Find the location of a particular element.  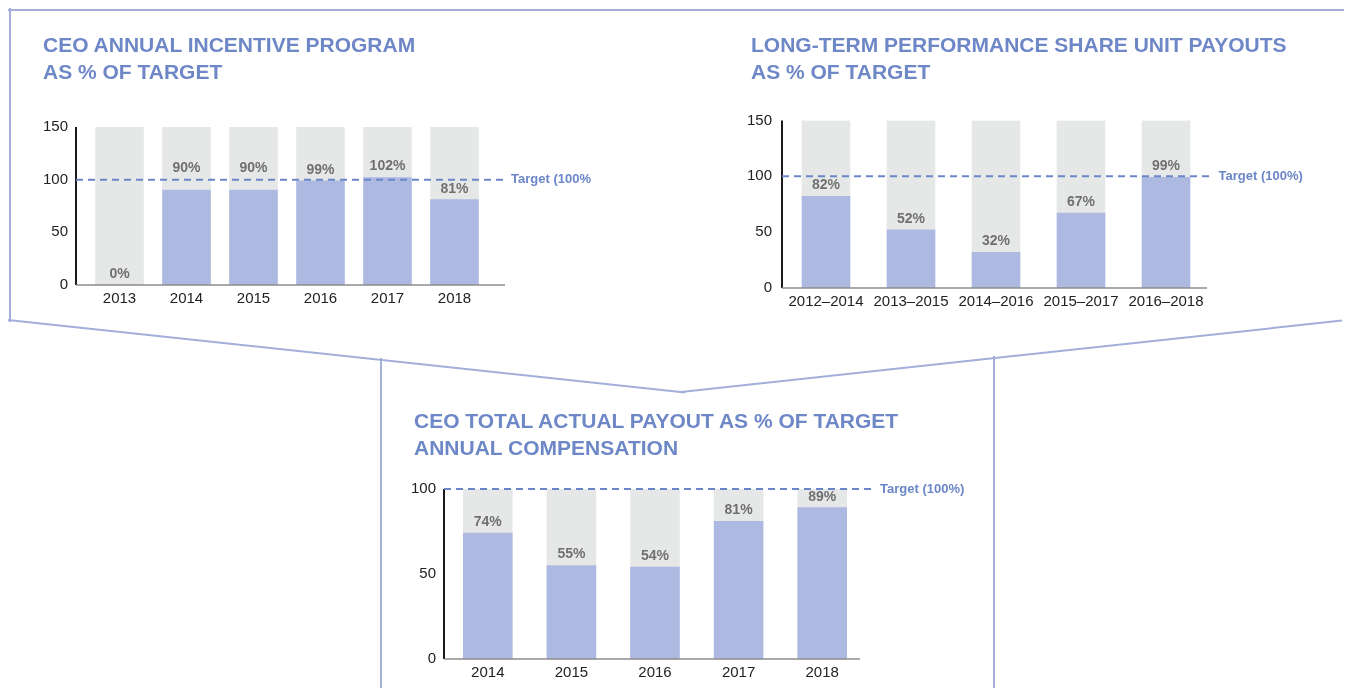

data-label: 54% is located at coordinates (655, 555).